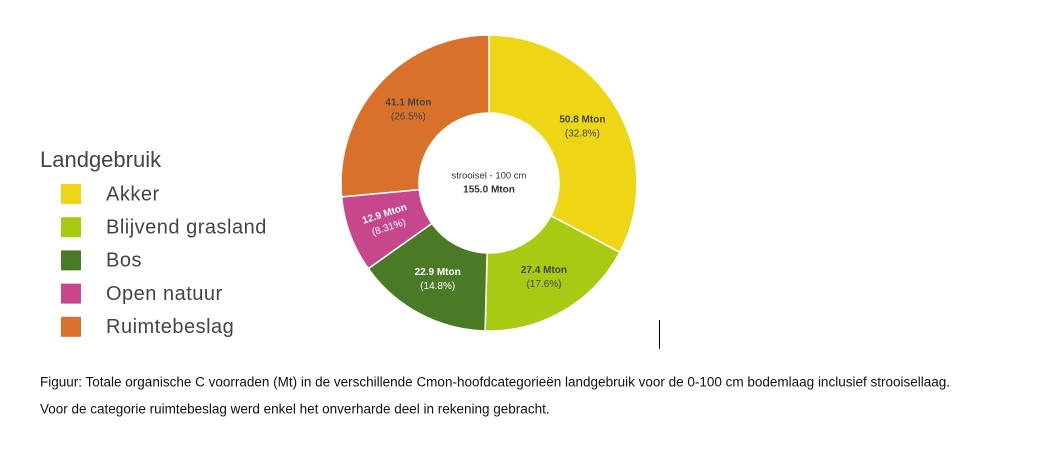  I want to click on legend-label: Ruimtebeslag, so click(170, 327).